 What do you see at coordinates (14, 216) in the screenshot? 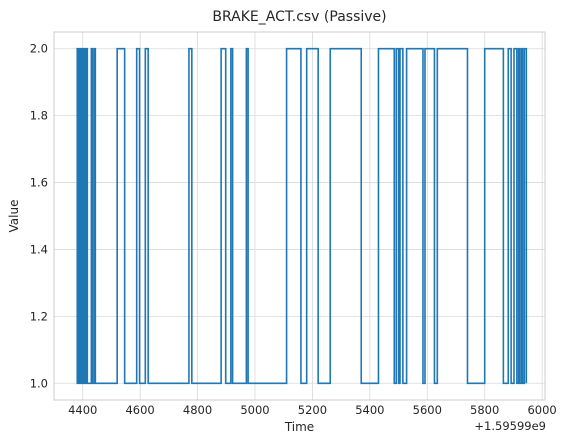
I see `y-axis-label: Value` at bounding box center [14, 216].